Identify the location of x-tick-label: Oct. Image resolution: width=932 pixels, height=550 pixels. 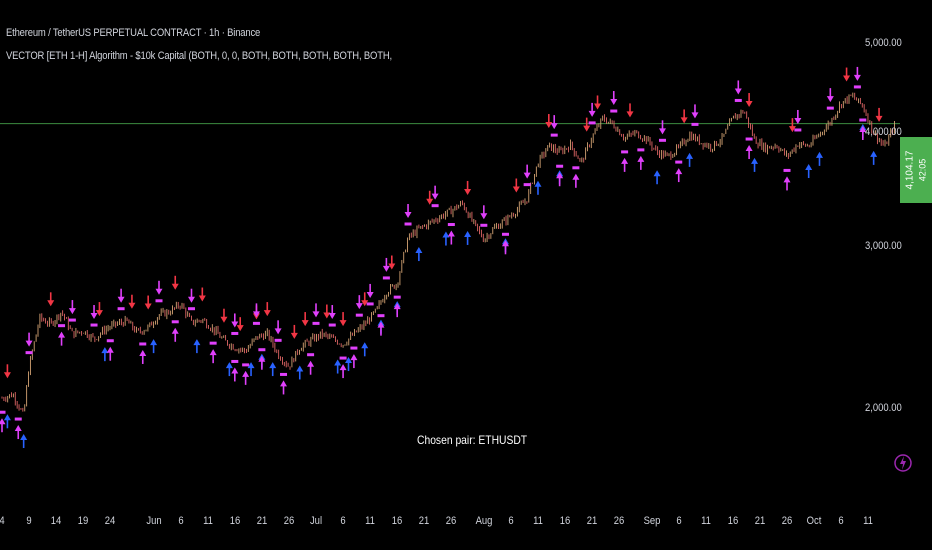
(814, 521).